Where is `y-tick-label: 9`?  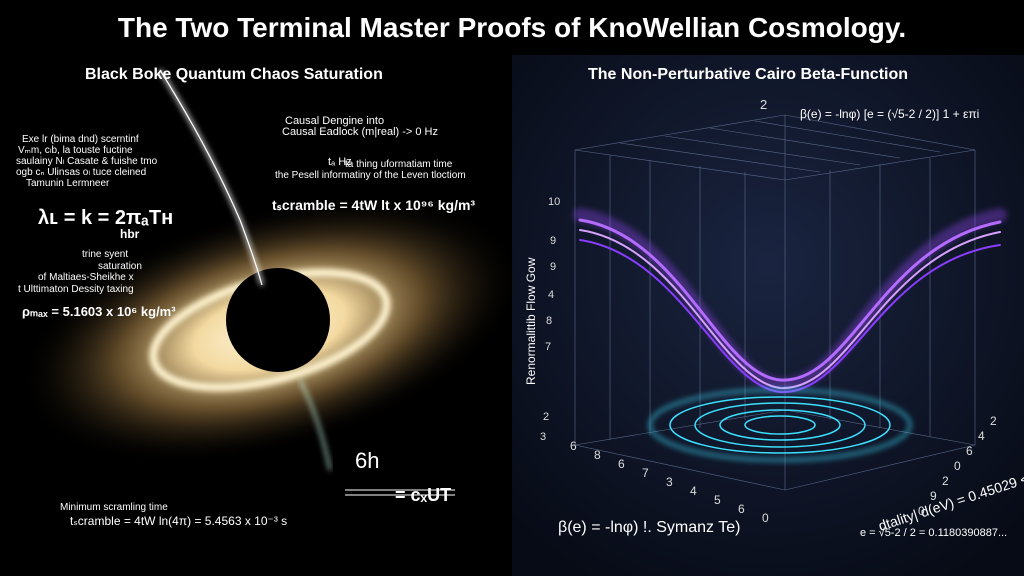 y-tick-label: 9 is located at coordinates (933, 496).